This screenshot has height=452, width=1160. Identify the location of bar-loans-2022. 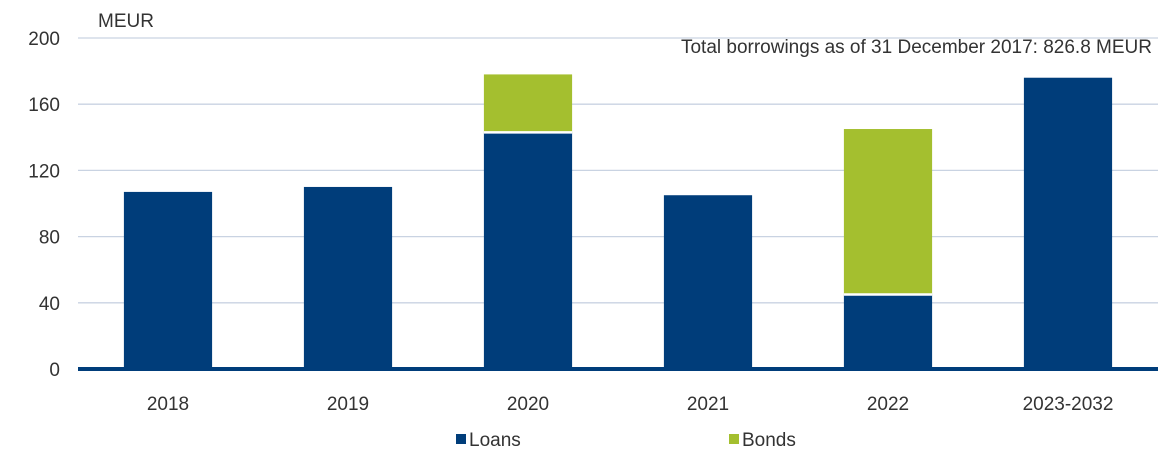
(888, 331).